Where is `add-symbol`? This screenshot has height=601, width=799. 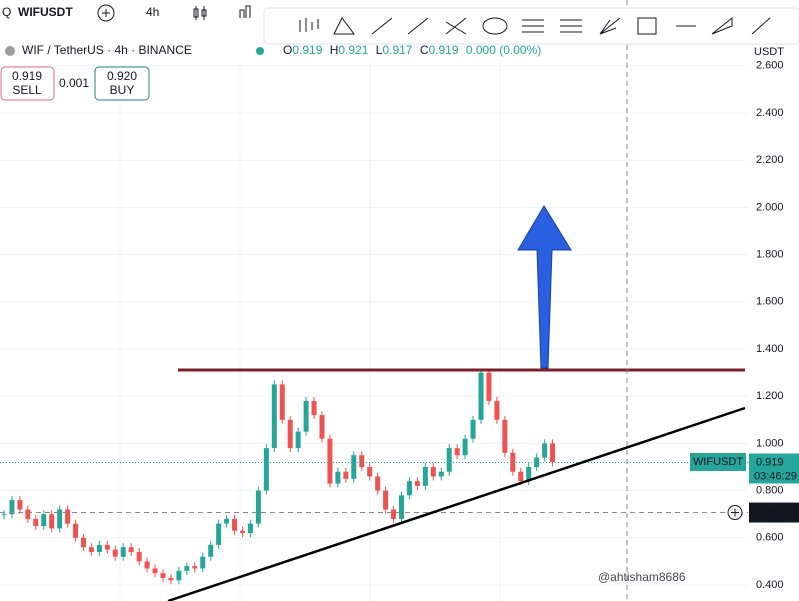
add-symbol is located at coordinates (106, 13).